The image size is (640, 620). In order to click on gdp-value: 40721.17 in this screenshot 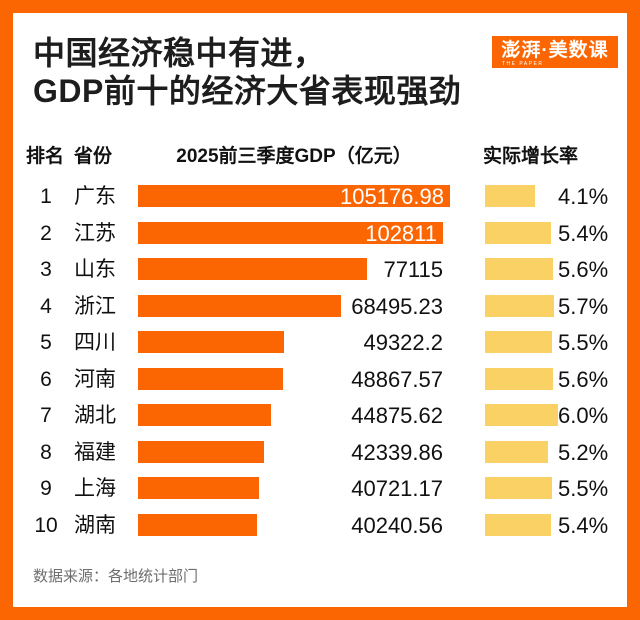, I will do `click(397, 489)`.